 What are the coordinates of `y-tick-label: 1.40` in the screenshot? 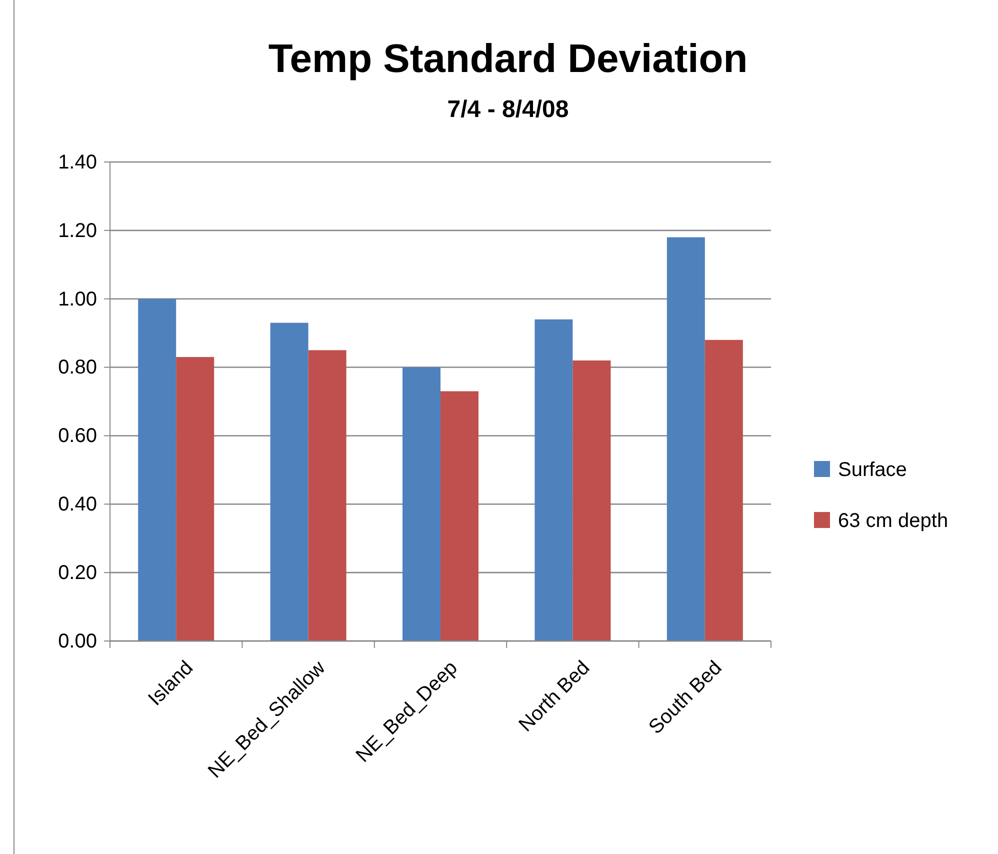 It's located at (77, 162).